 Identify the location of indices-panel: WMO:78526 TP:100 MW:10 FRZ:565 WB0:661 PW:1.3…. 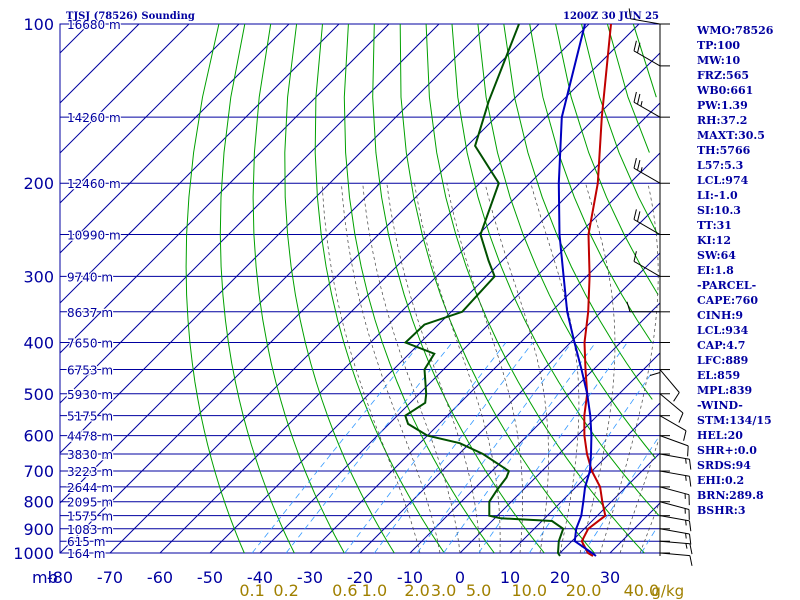
(735, 270).